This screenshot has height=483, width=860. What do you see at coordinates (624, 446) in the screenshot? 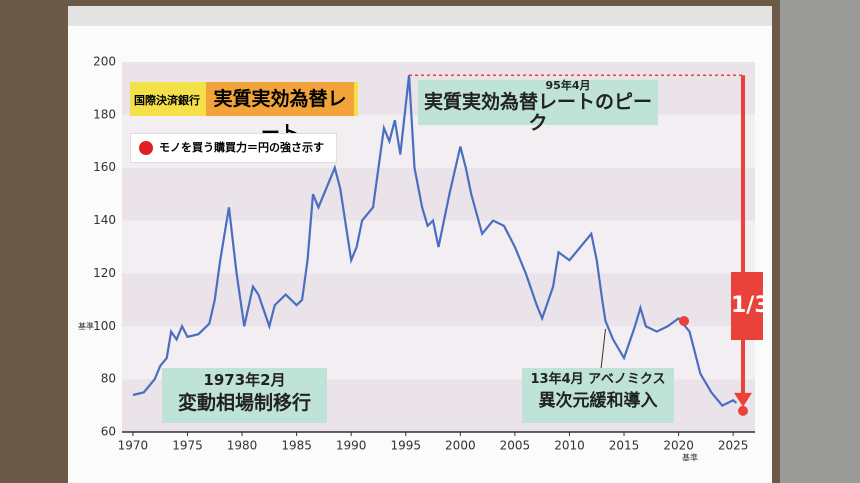
I see `x-tick-label: 2015` at bounding box center [624, 446].